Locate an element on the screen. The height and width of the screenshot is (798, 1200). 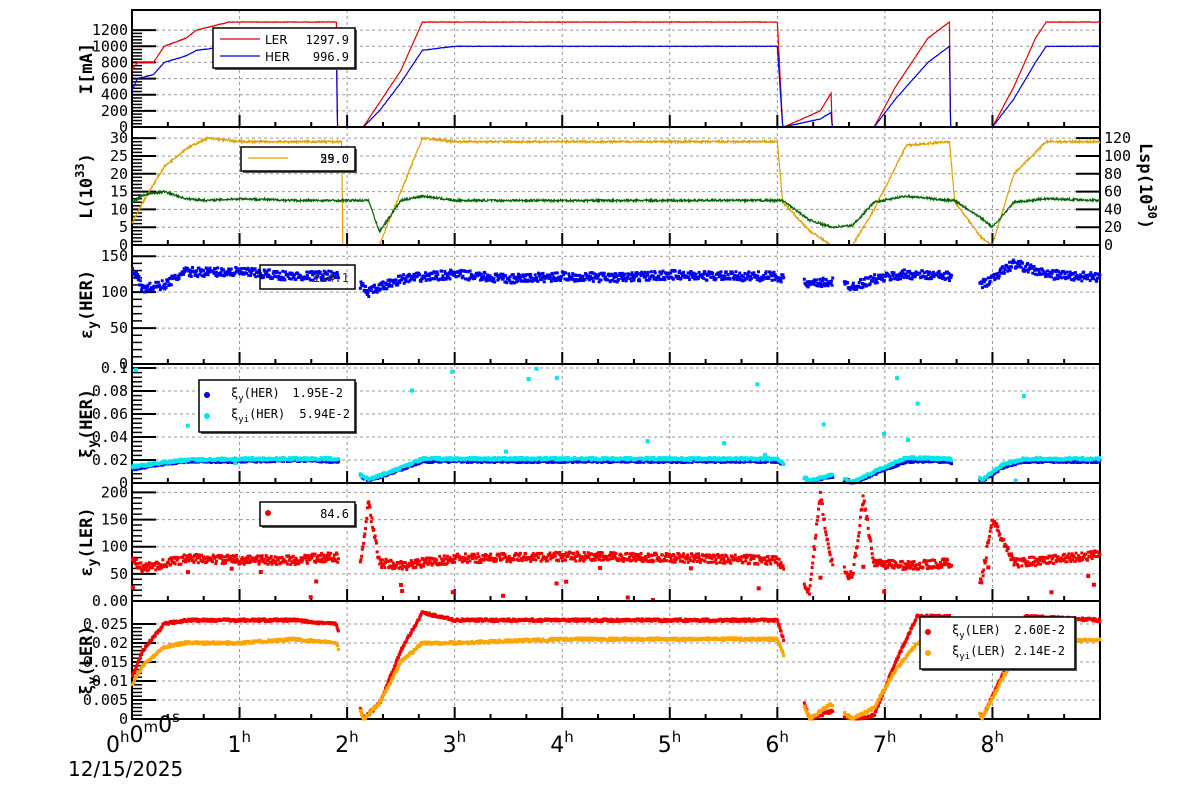
y-tick-label: 1200 is located at coordinates (110, 30).